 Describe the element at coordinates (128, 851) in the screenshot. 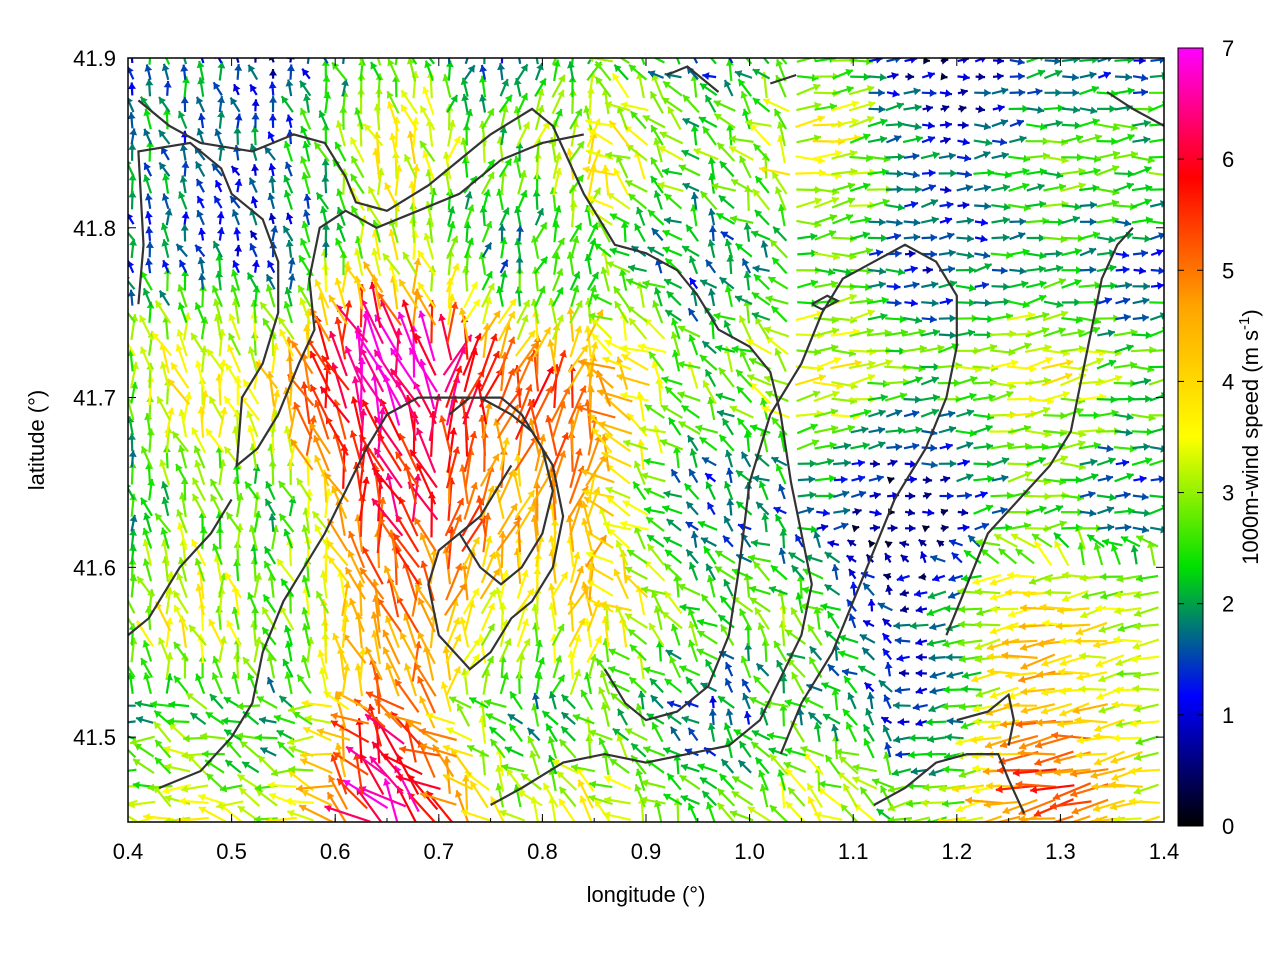

I see `x-tick-label: 0.4` at that location.